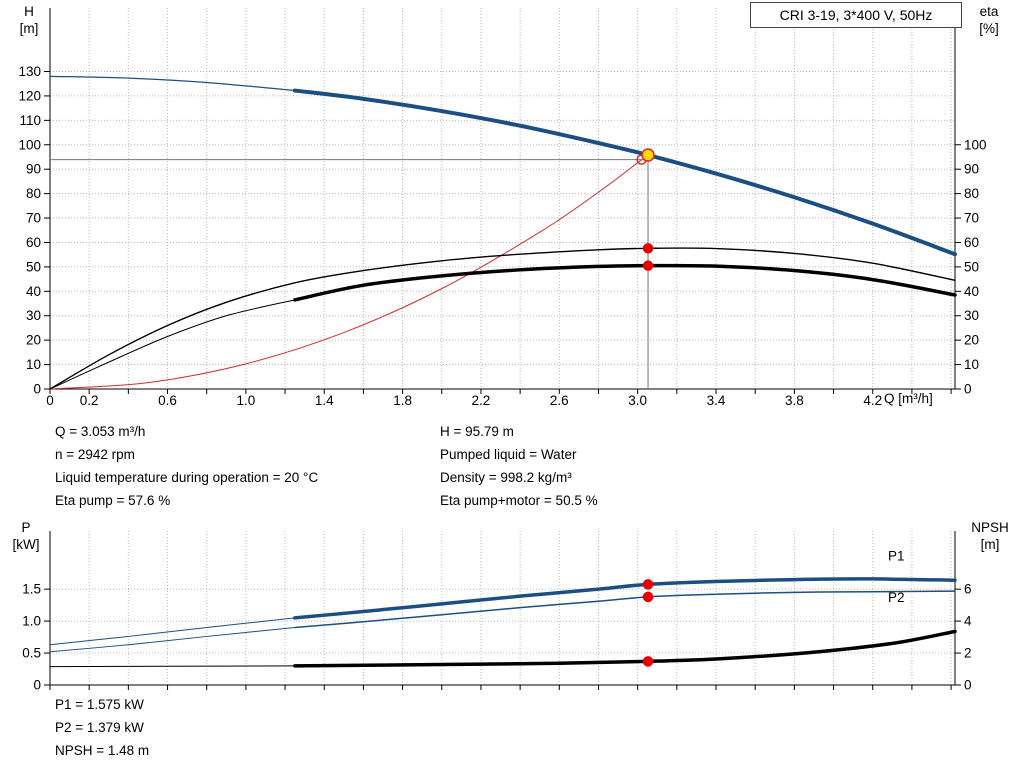  What do you see at coordinates (33, 340) in the screenshot?
I see `y-left-tick-label: 20` at bounding box center [33, 340].